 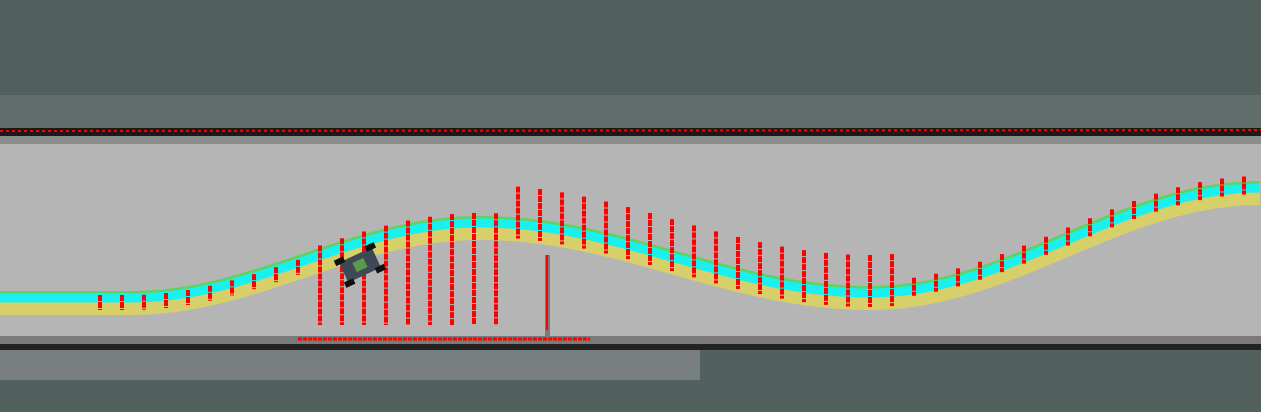 I want to click on top-wall, so click(x=630, y=132).